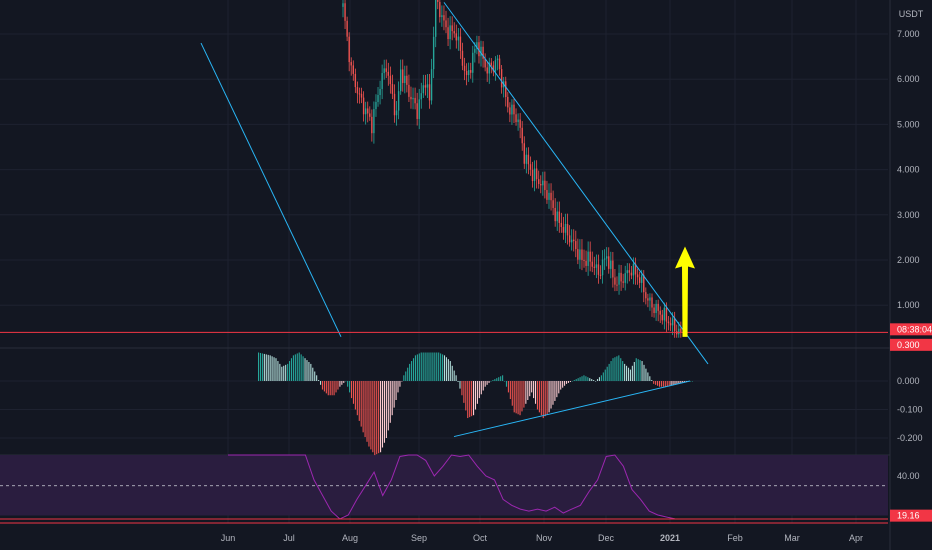 The width and height of the screenshot is (932, 550). What do you see at coordinates (480, 538) in the screenshot?
I see `time-tick-label: Oct` at bounding box center [480, 538].